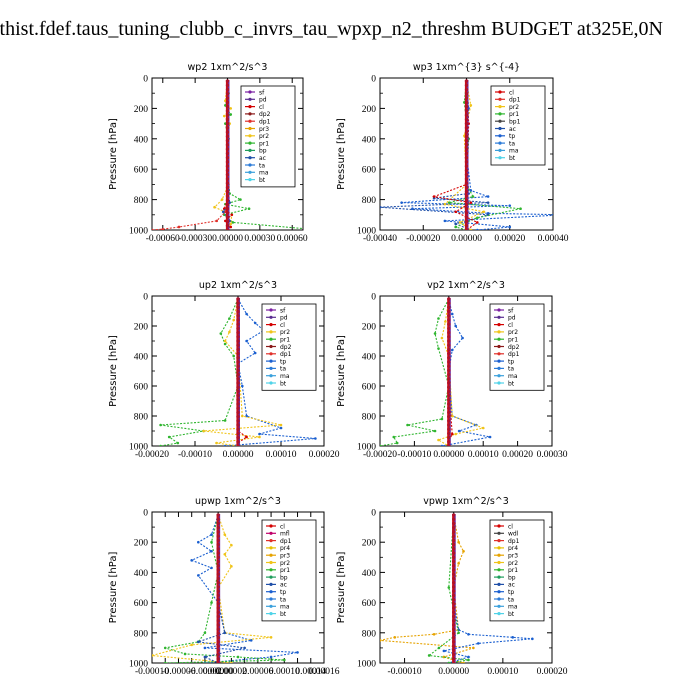 Image resolution: width=700 pixels, height=700 pixels. Describe the element at coordinates (163, 239) in the screenshot. I see `x-tick-label: -0.00060` at that location.